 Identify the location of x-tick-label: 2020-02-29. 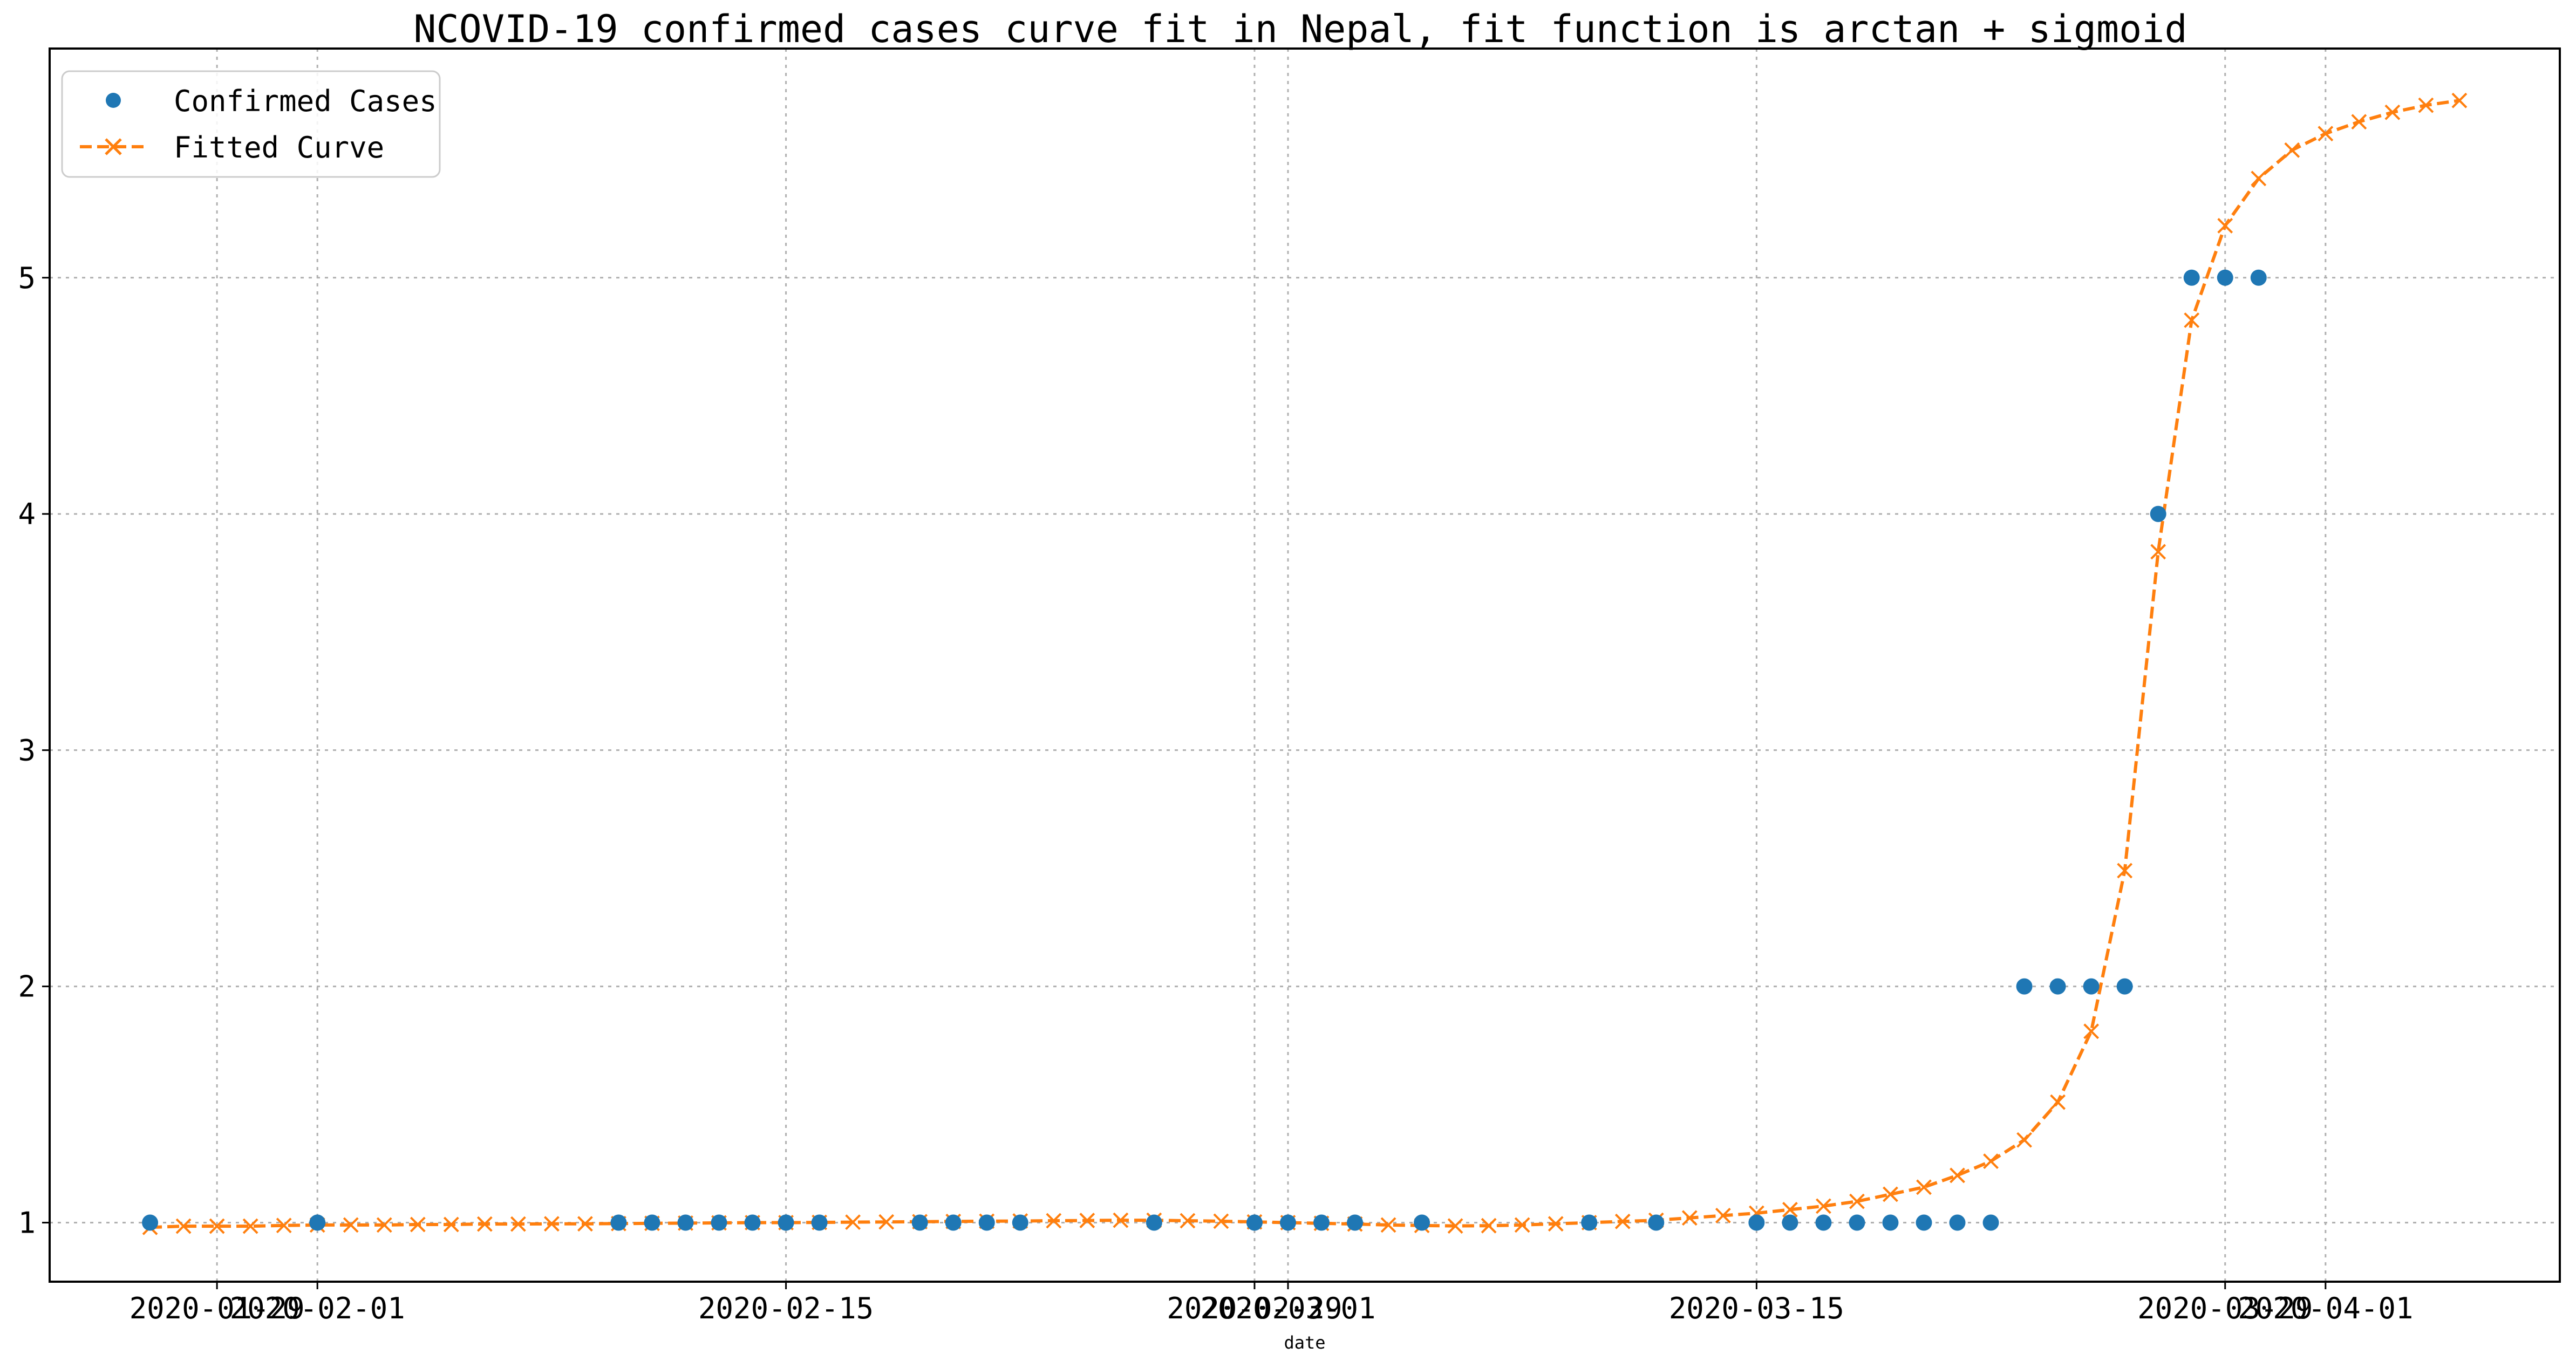
(1254, 1308).